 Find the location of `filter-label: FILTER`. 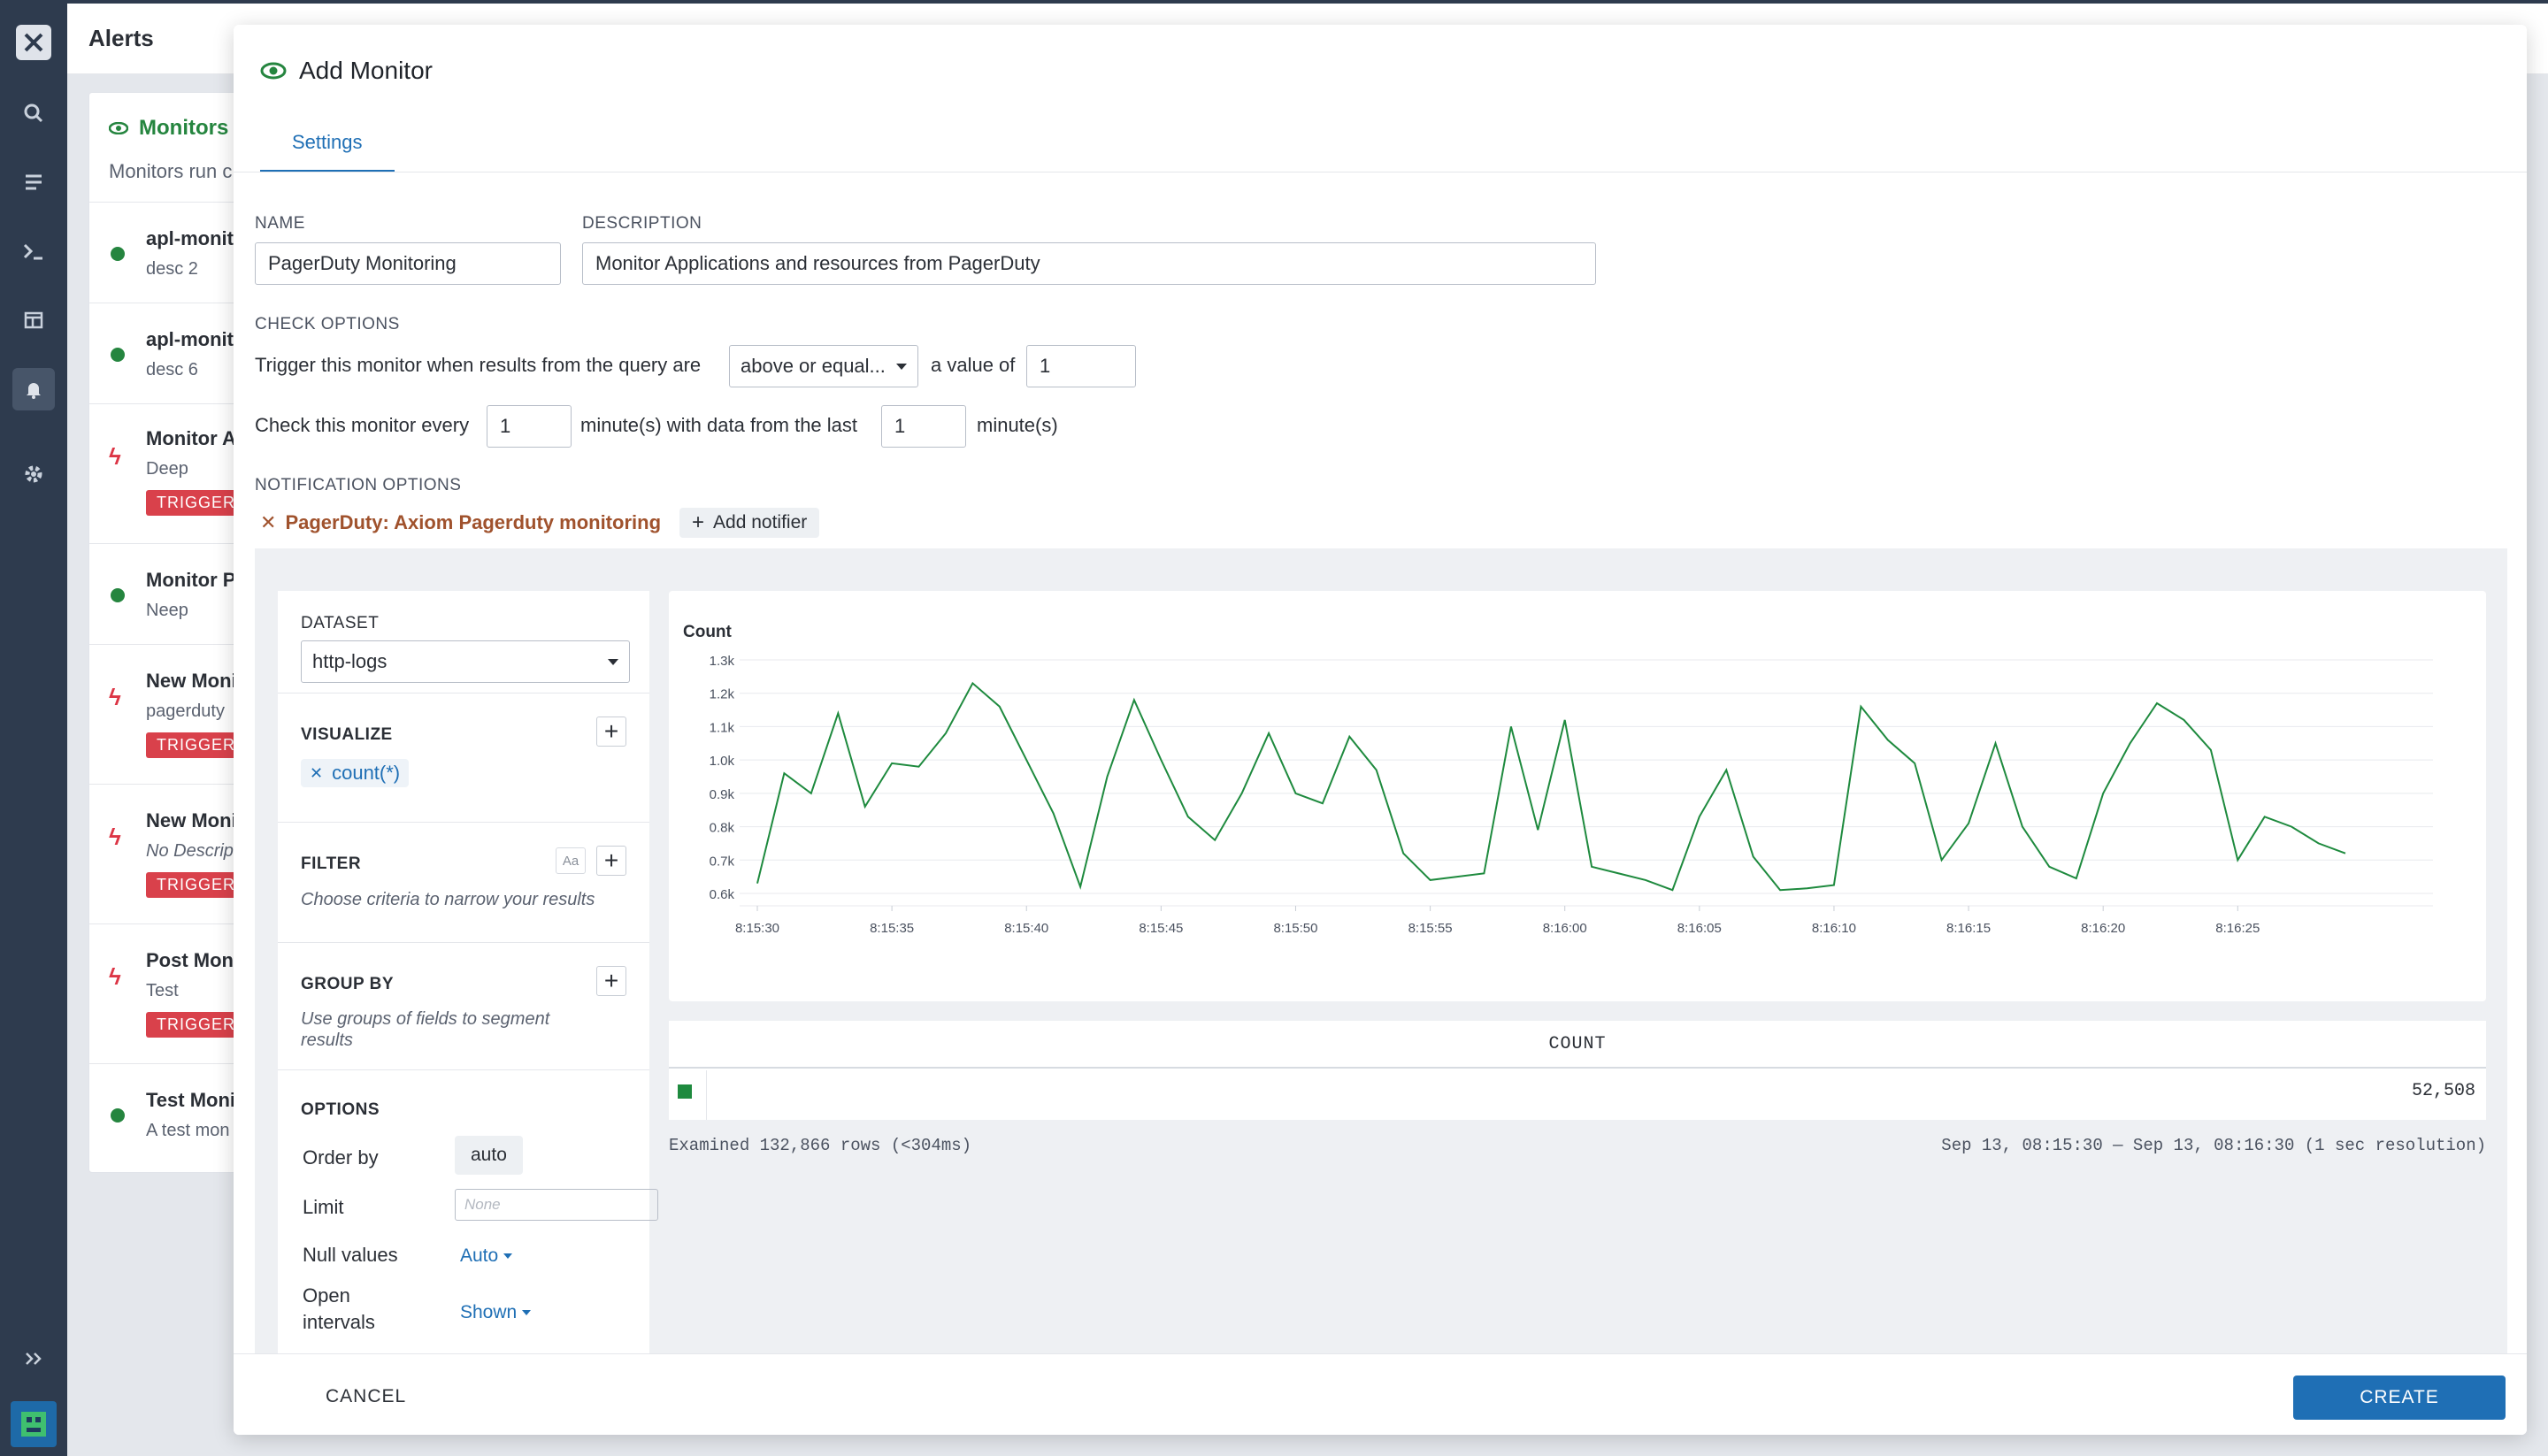

filter-label: FILTER is located at coordinates (331, 863).